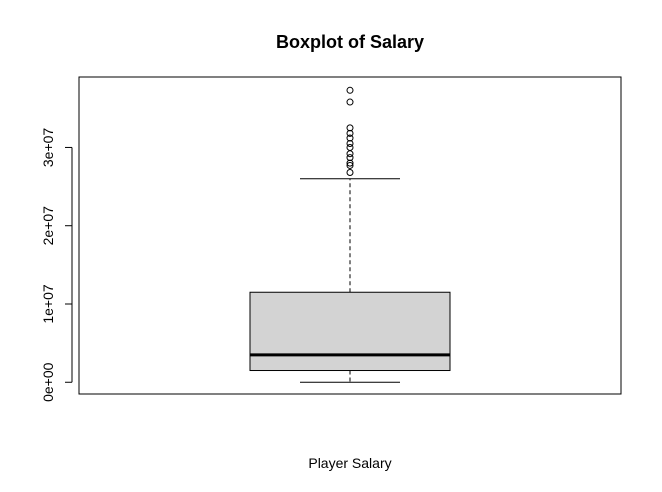 This screenshot has height=492, width=662. Describe the element at coordinates (350, 42) in the screenshot. I see `chart-title: Boxplot of Salary` at that location.